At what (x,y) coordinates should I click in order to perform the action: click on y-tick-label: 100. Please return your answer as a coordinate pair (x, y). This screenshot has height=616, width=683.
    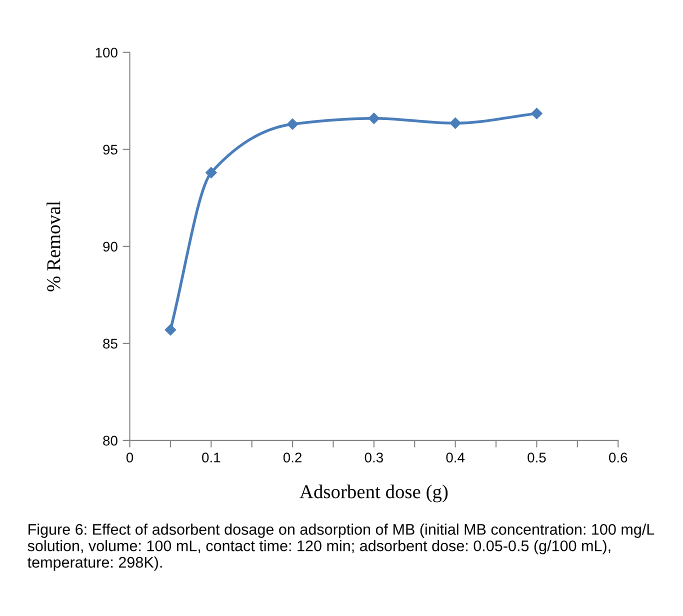
    Looking at the image, I should click on (107, 53).